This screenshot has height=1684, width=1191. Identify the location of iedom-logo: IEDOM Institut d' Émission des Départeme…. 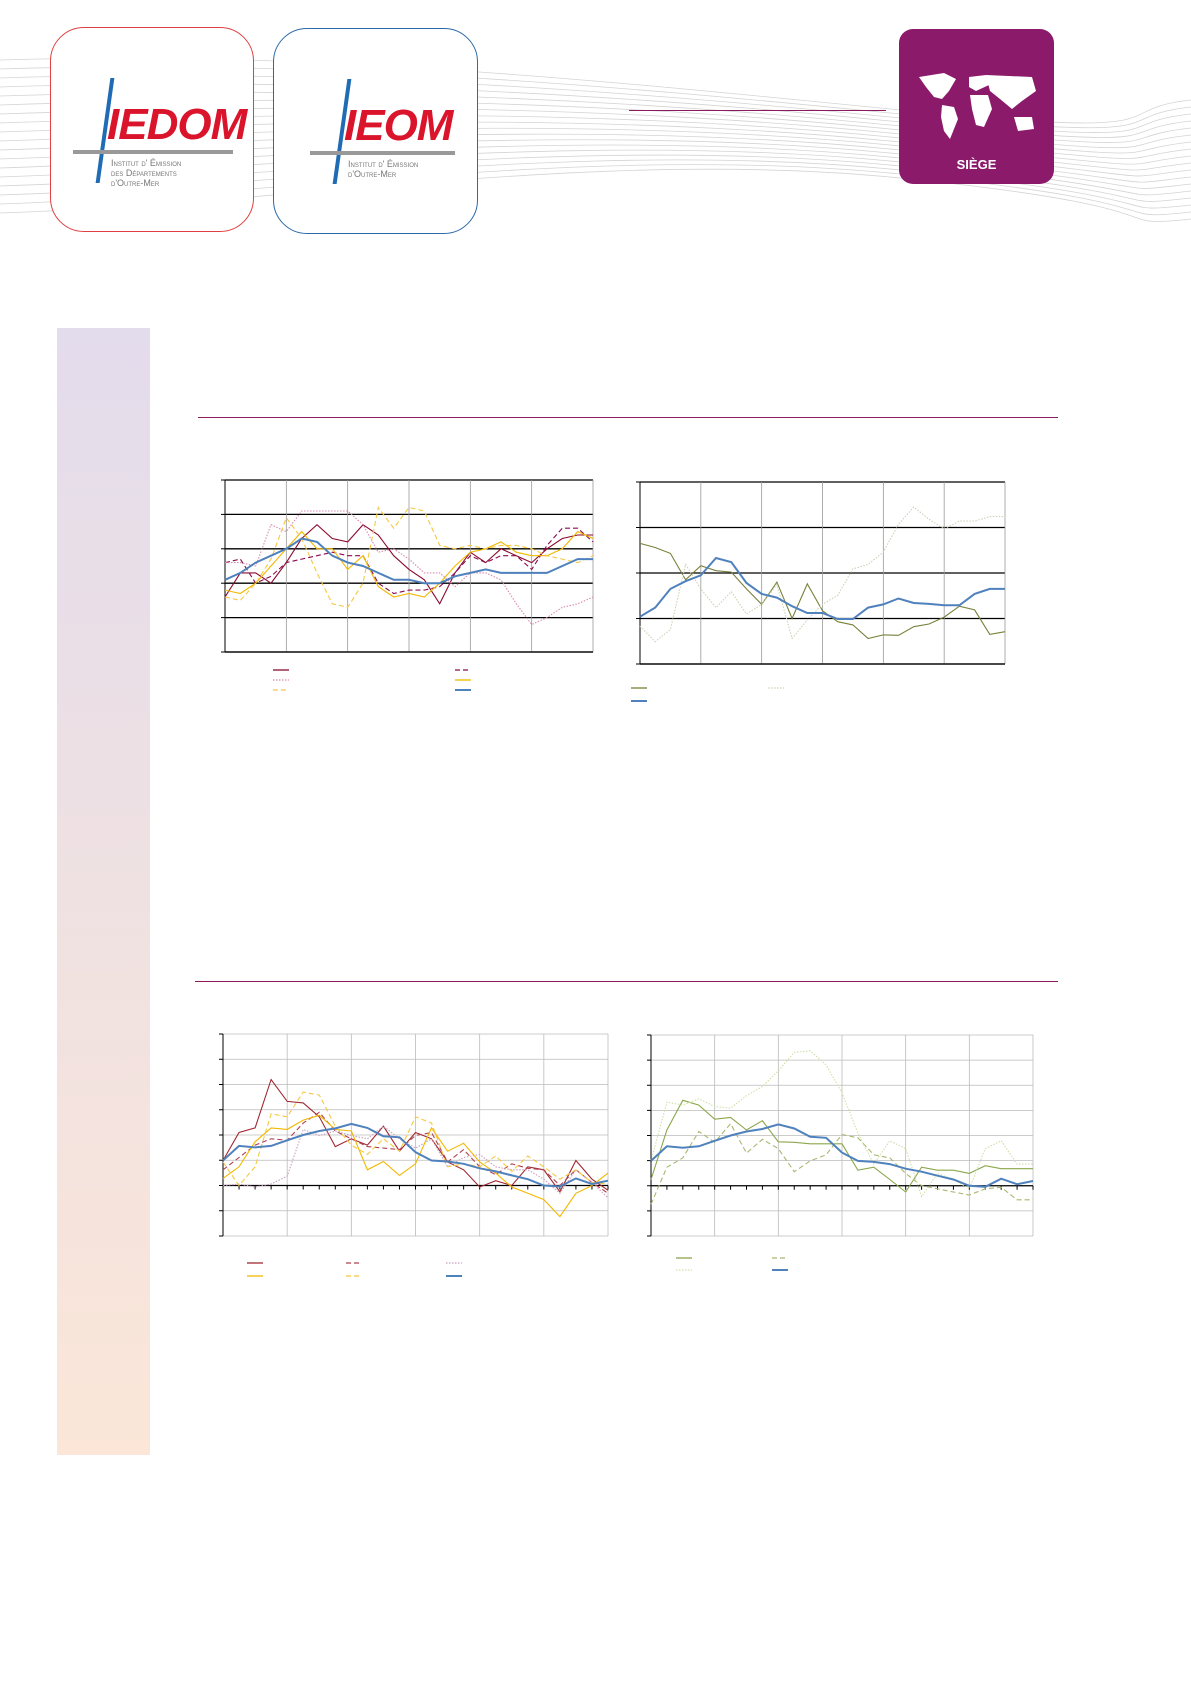
(152, 129).